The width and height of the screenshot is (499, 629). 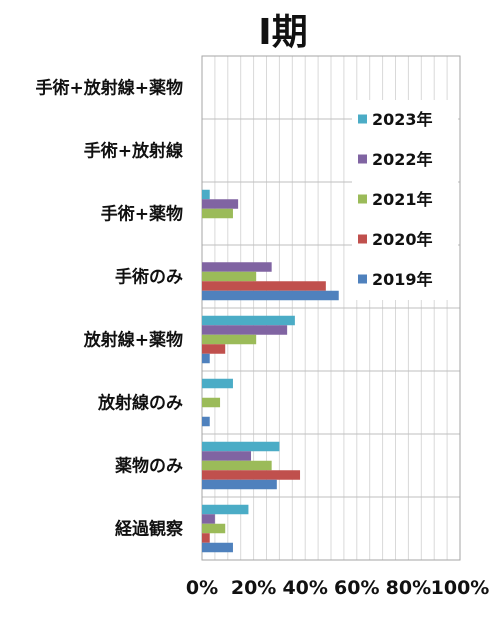 I want to click on legend: 2023年 2022年 2021年 2020年 2019年, so click(x=405, y=200).